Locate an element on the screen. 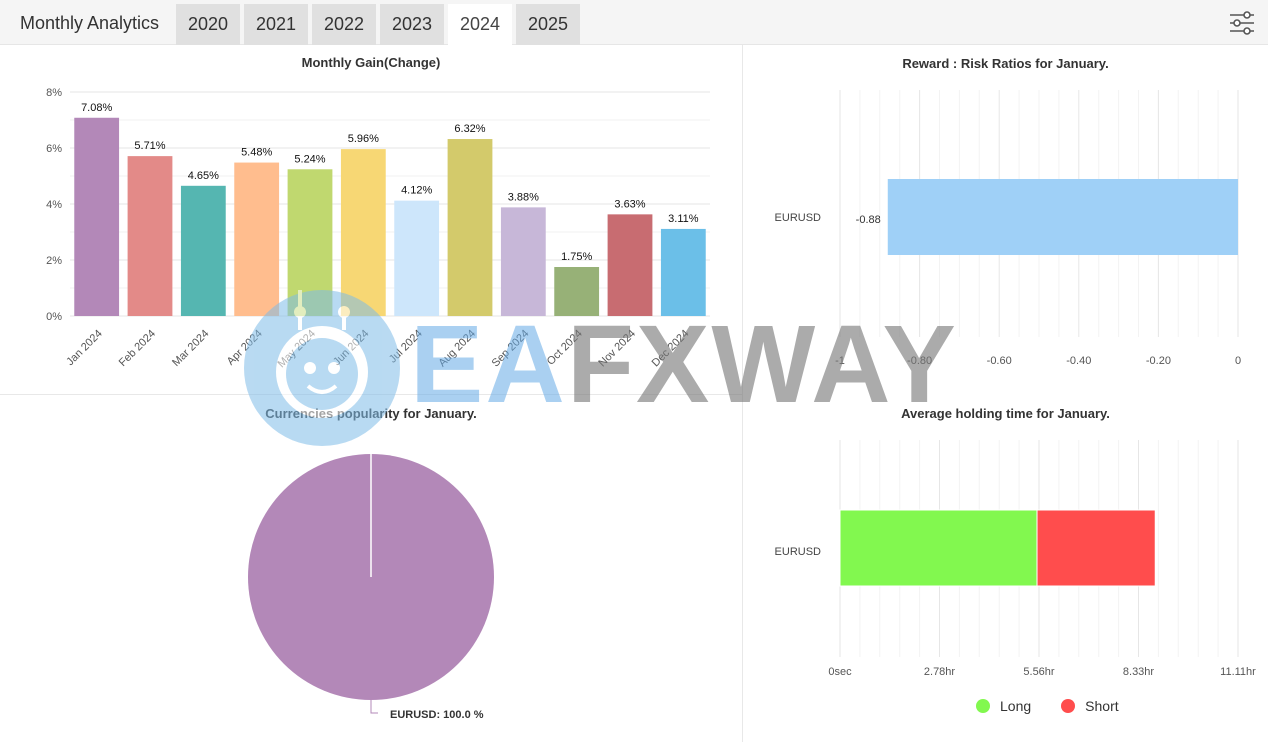 The height and width of the screenshot is (742, 1268). gain-y-tick-label: 0% is located at coordinates (54, 317).